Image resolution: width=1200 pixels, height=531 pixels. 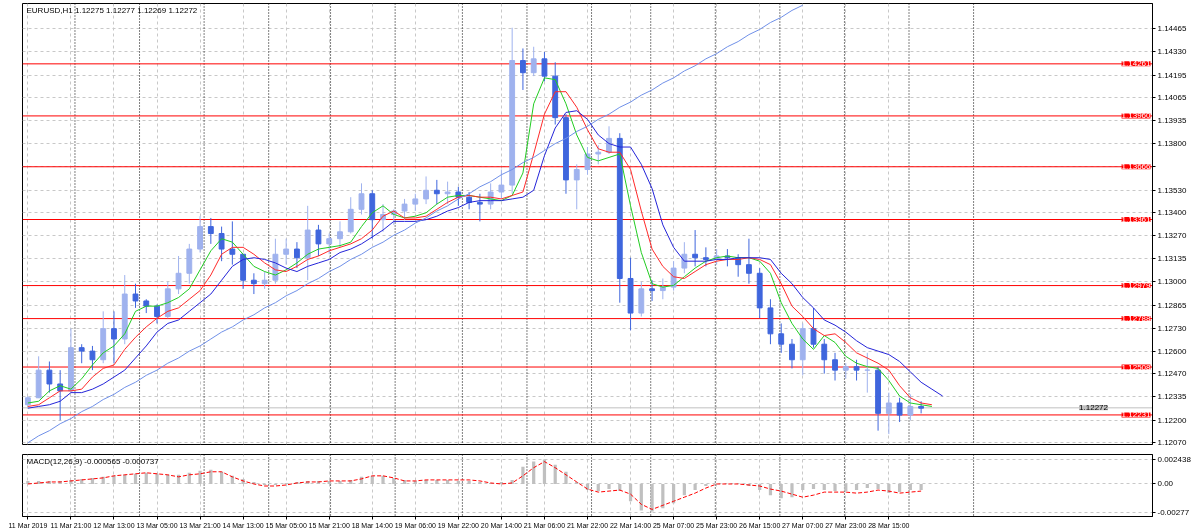 I want to click on ref-line-label: 1.13666, so click(x=1136, y=167).